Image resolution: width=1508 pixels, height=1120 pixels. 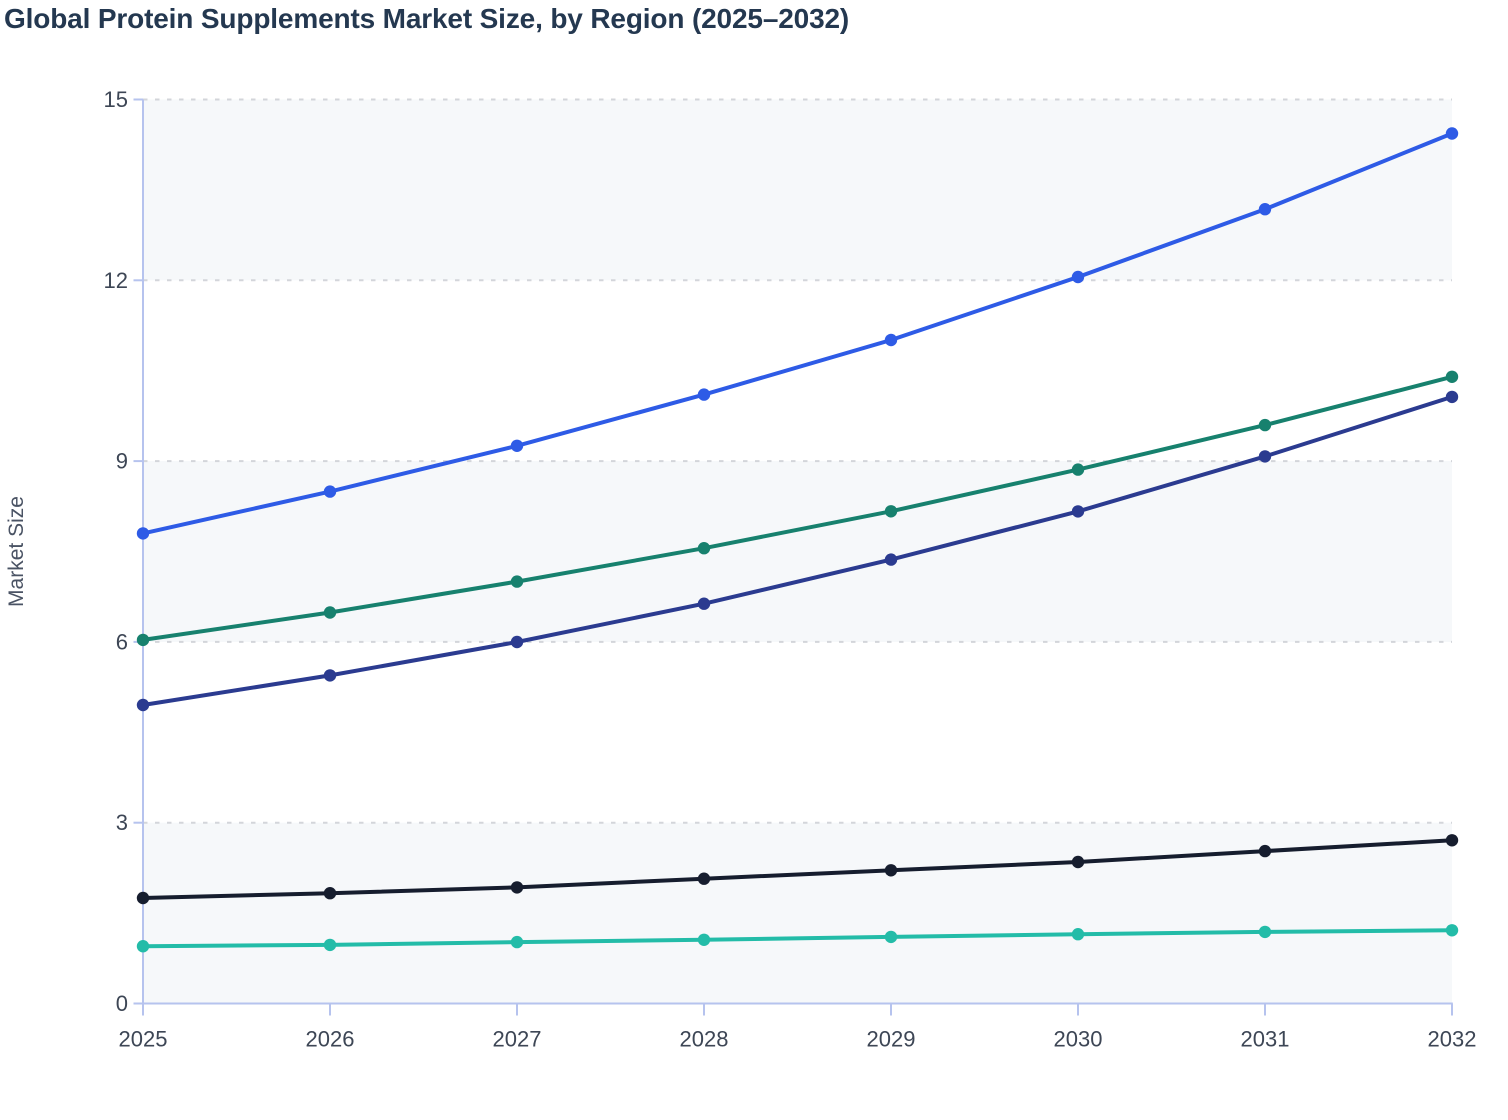 I want to click on svg-text: 3, so click(x=122, y=822).